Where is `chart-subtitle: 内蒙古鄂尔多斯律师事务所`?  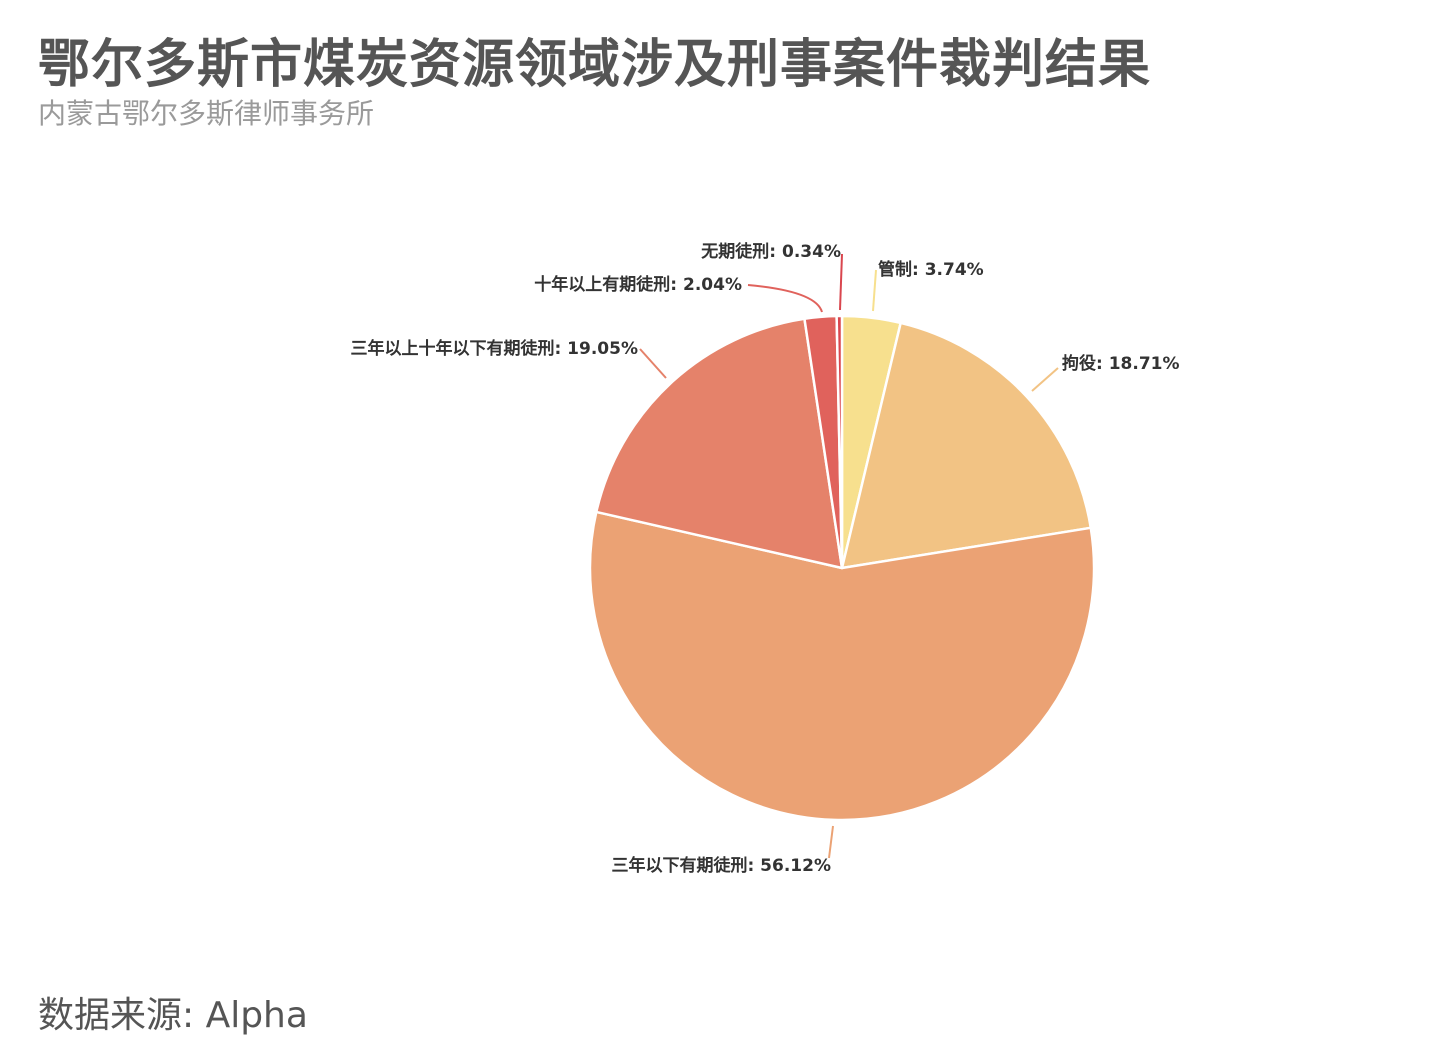 chart-subtitle: 内蒙古鄂尔多斯律师事务所 is located at coordinates (206, 113).